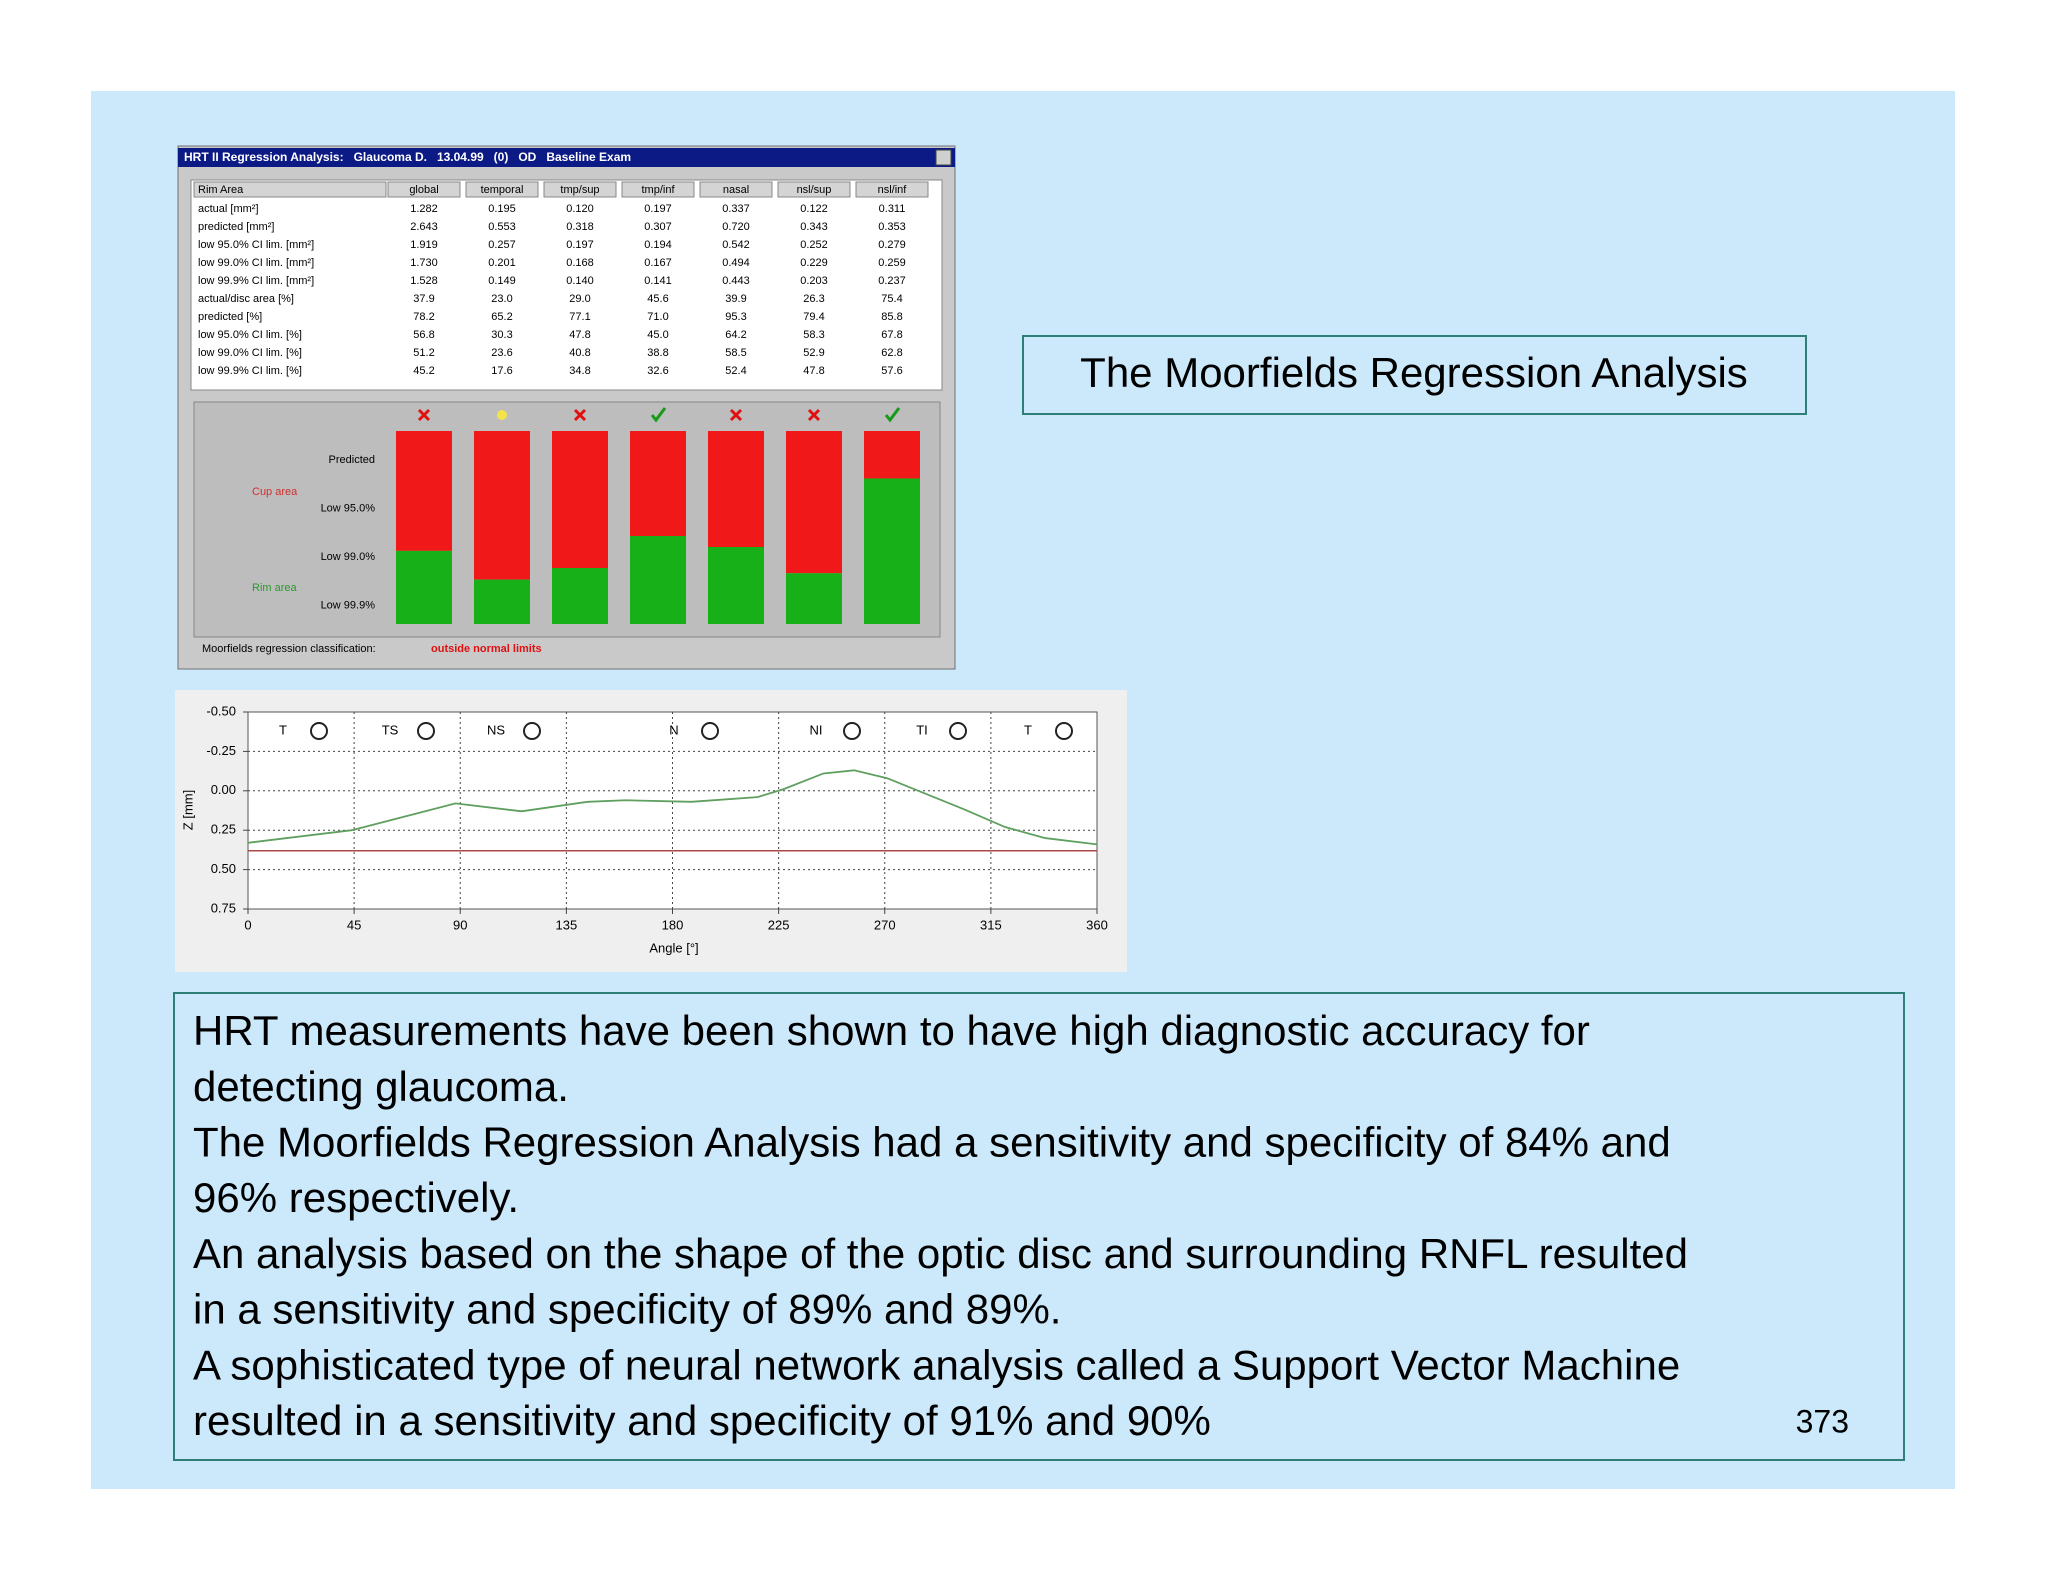  Describe the element at coordinates (381, 1086) in the screenshot. I see `body-line: detecting glaucoma.` at that location.